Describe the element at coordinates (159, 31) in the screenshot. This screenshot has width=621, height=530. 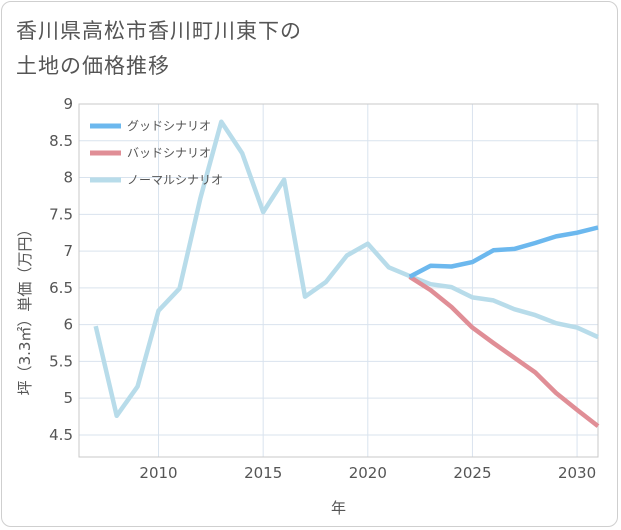
I see `title-line-1: 香川県高松市香川町川東下の` at that location.